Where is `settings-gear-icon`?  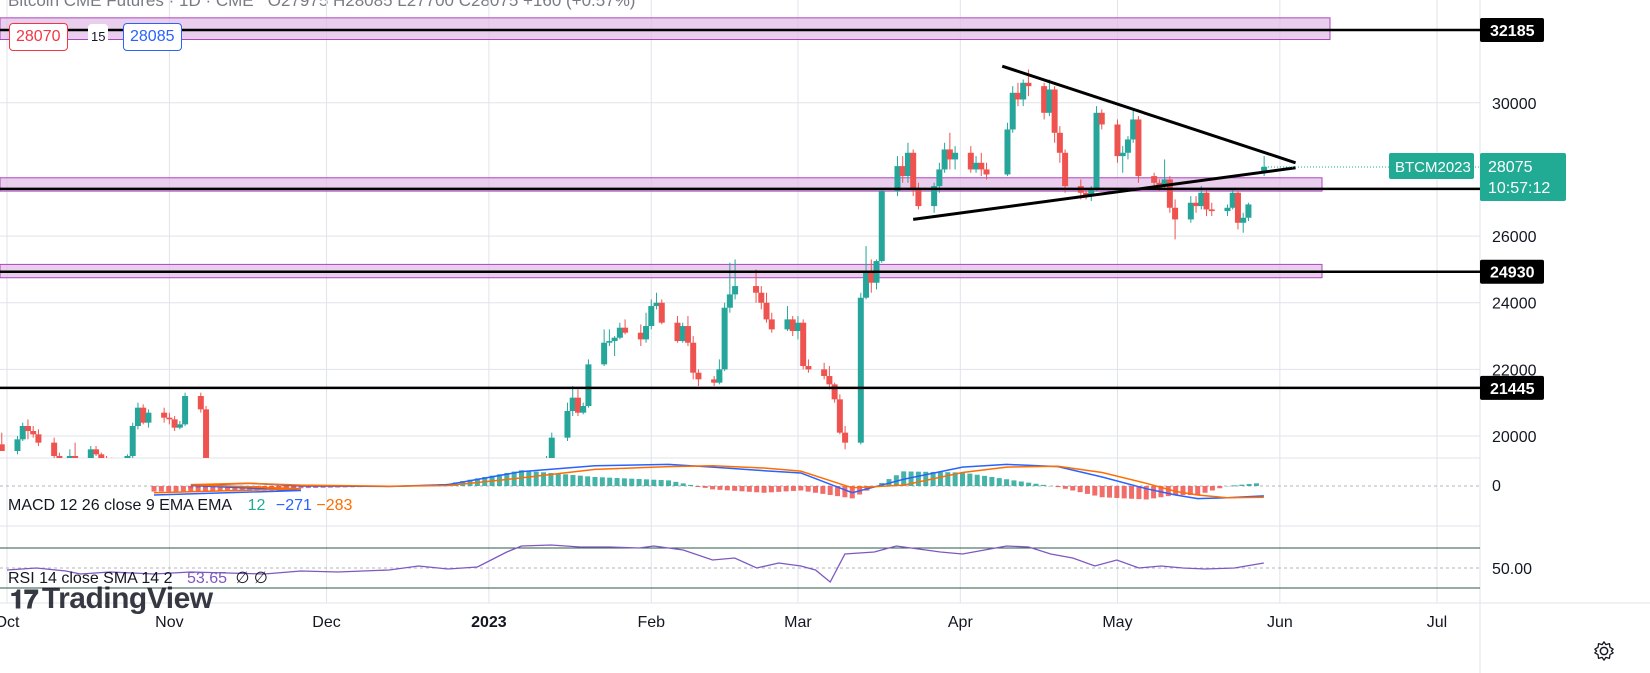
settings-gear-icon is located at coordinates (1604, 651).